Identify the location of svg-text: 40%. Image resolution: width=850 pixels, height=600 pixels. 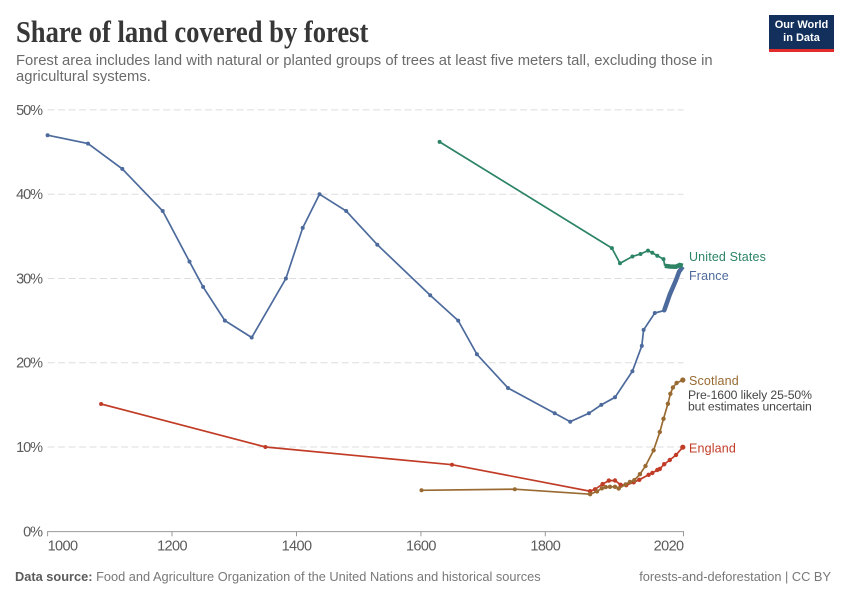
(29, 195).